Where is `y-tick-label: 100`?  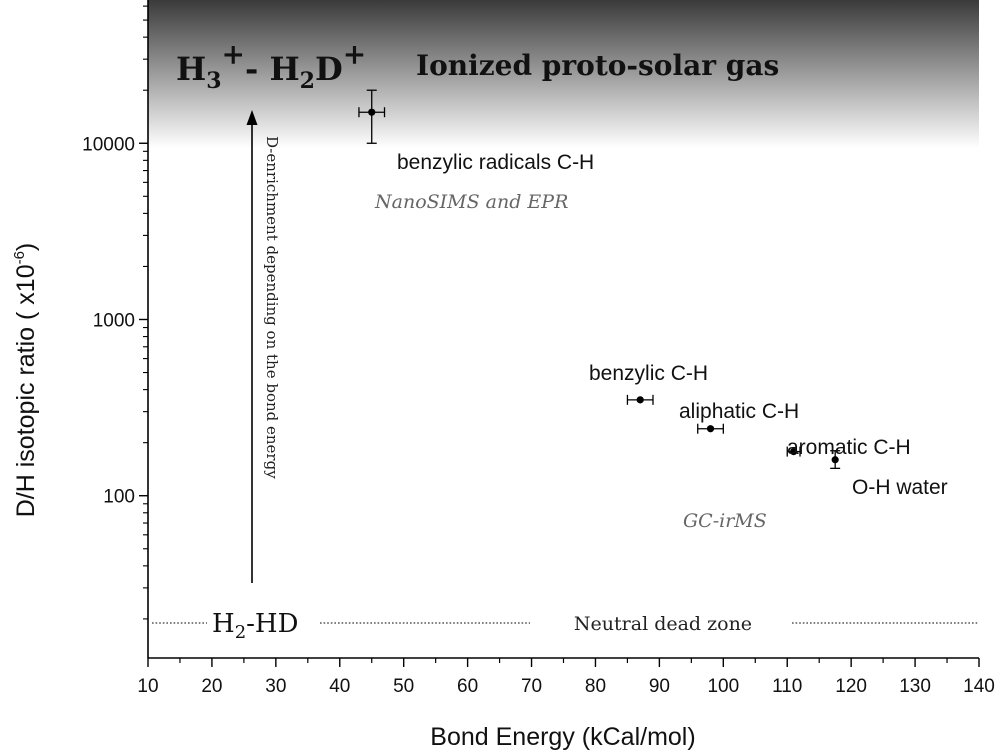
y-tick-label: 100 is located at coordinates (119, 497).